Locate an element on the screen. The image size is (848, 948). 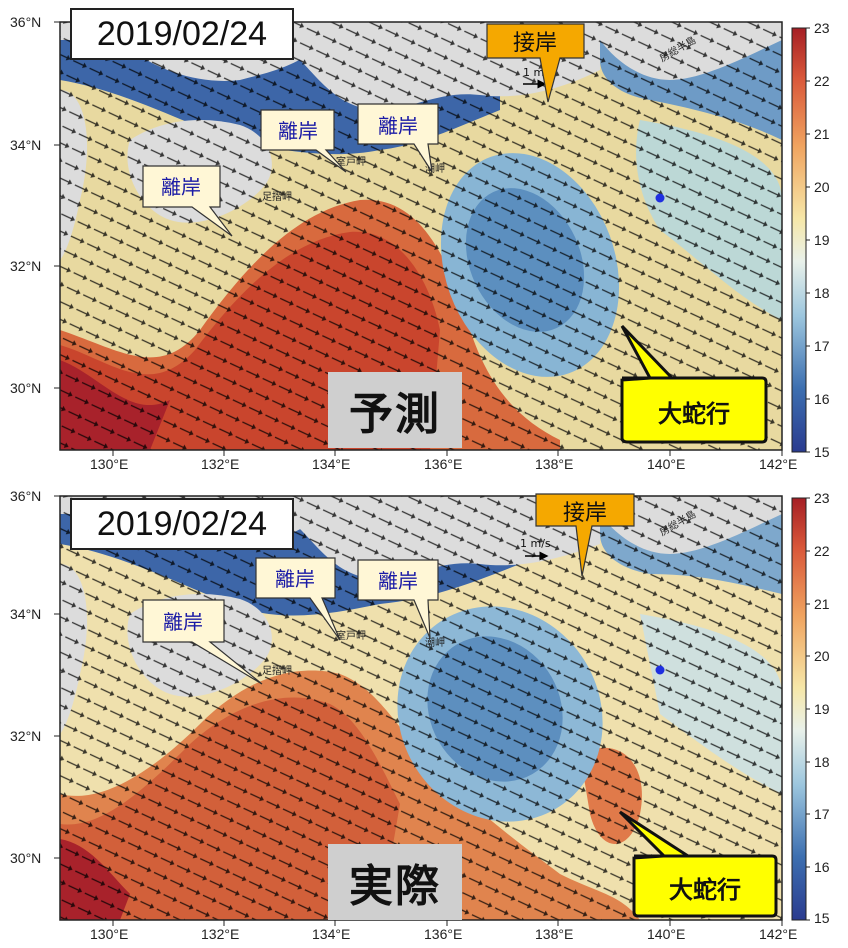
scale-label: 1 m/s is located at coordinates (535, 543).